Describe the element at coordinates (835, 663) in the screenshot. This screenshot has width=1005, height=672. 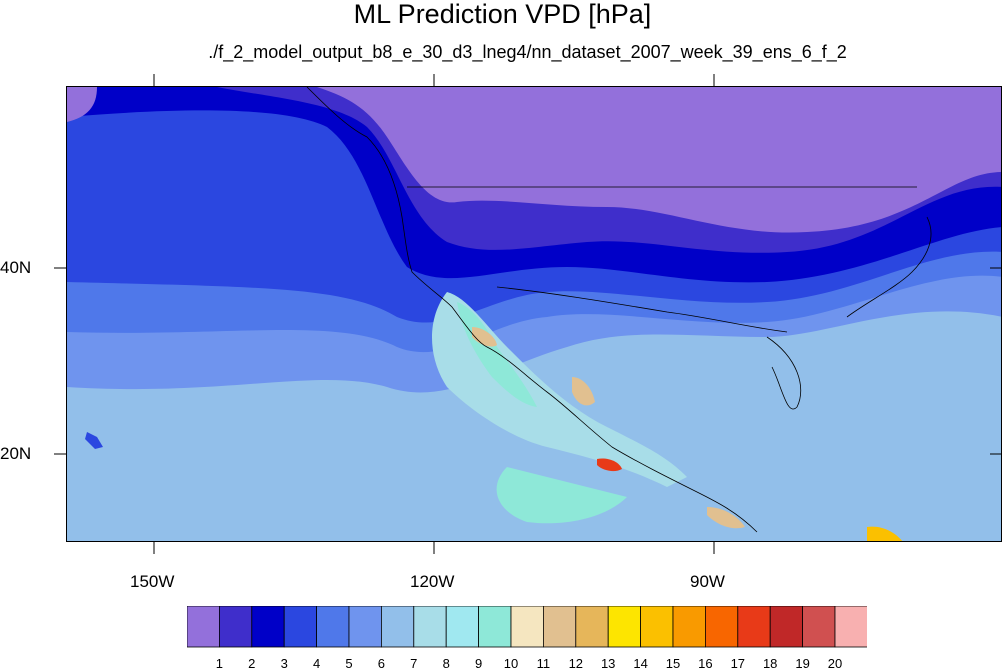
I see `colorbar-label: 20` at that location.